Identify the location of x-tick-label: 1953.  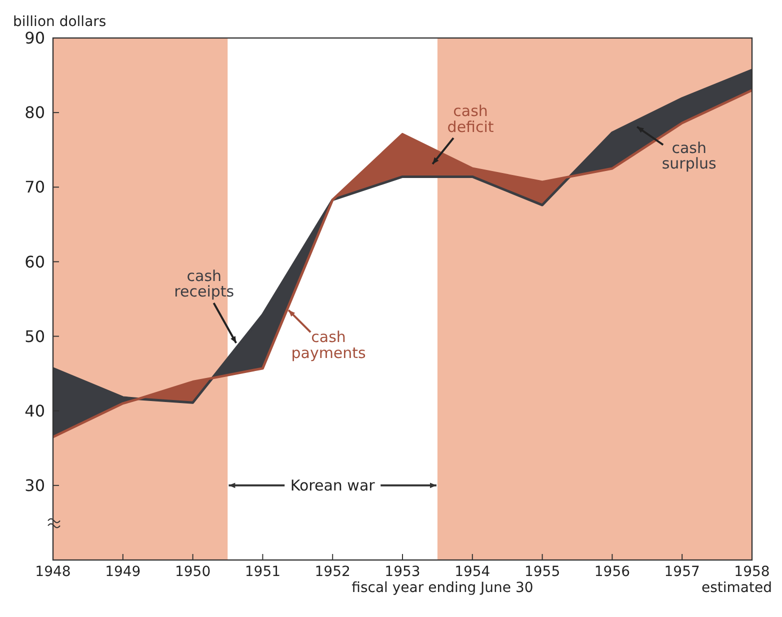
(402, 572).